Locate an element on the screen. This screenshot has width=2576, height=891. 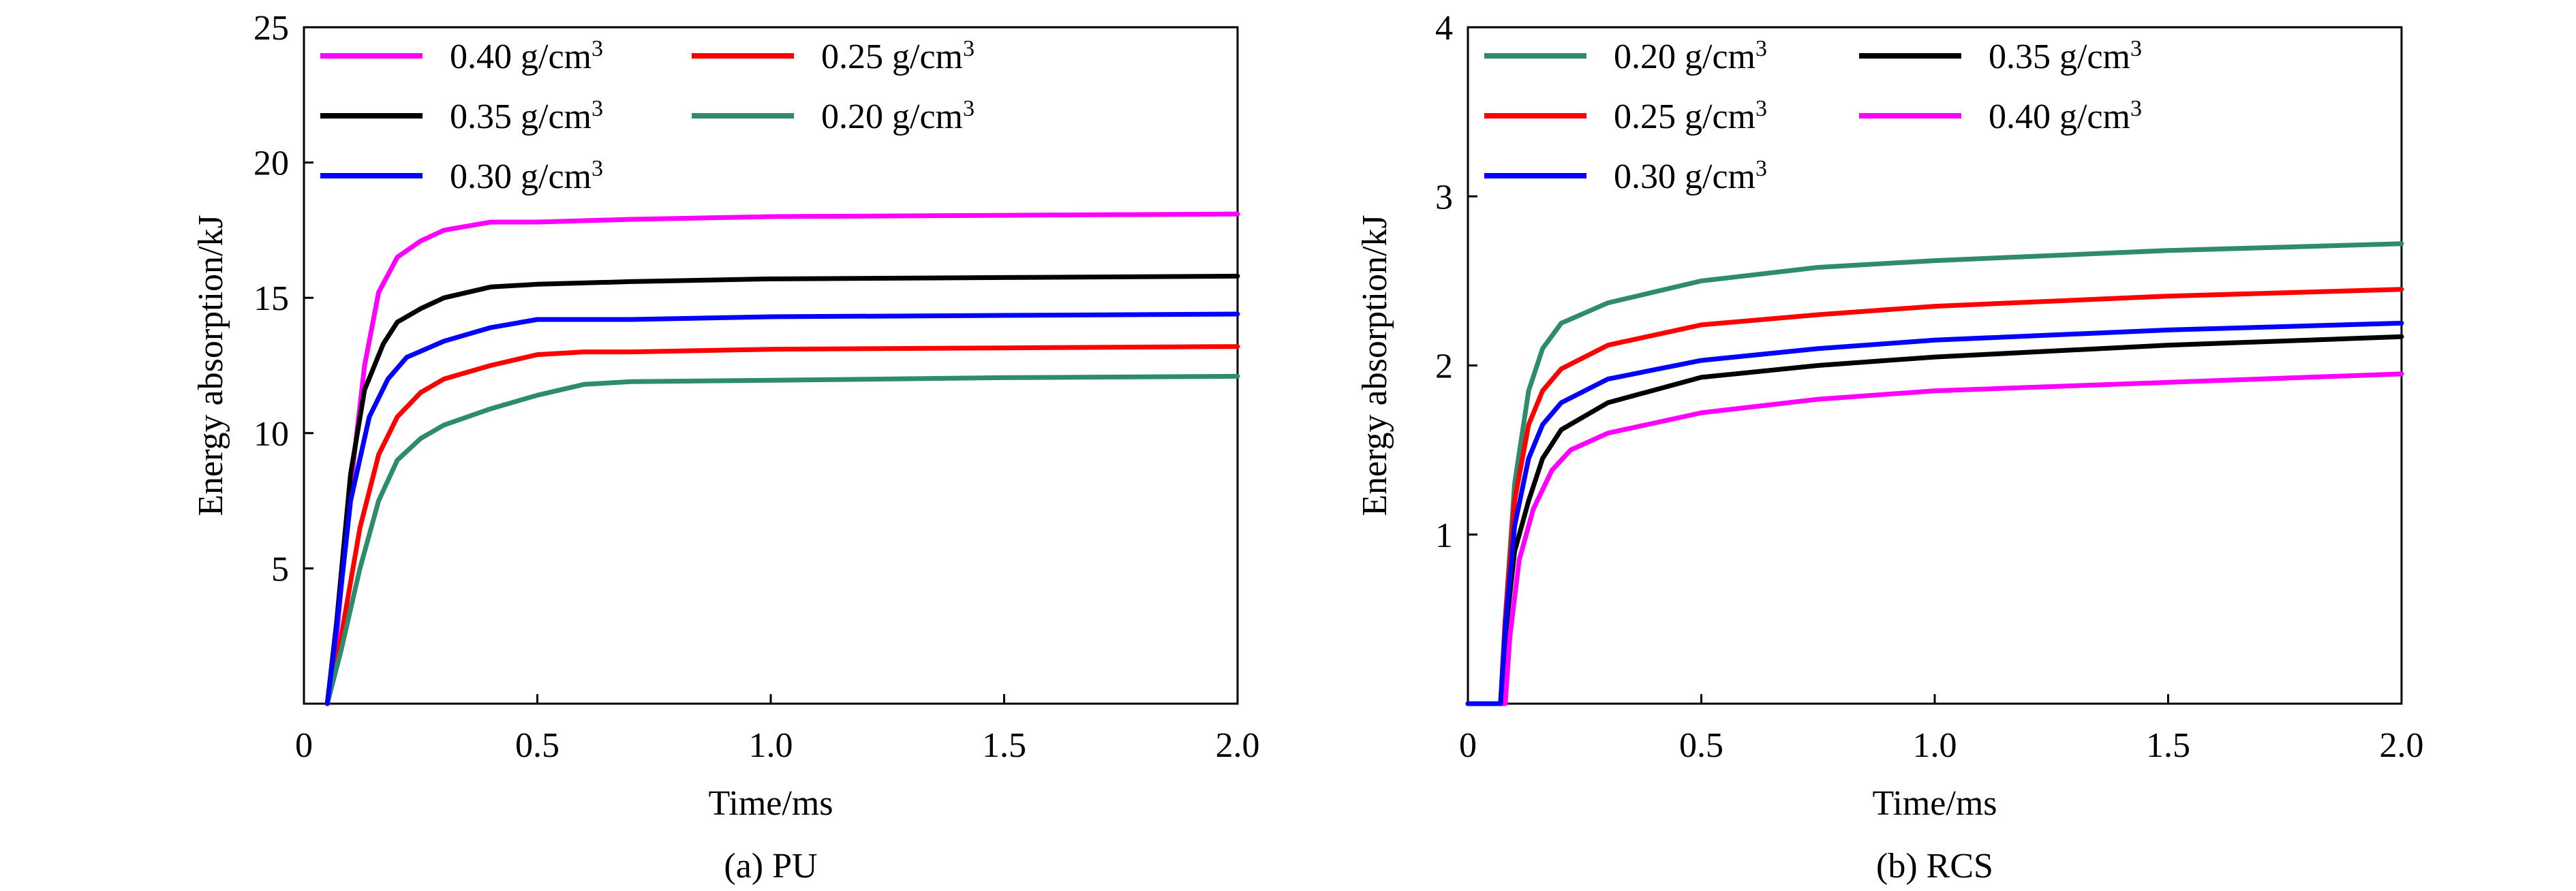
panel-caption: (b) RCS is located at coordinates (1934, 866).